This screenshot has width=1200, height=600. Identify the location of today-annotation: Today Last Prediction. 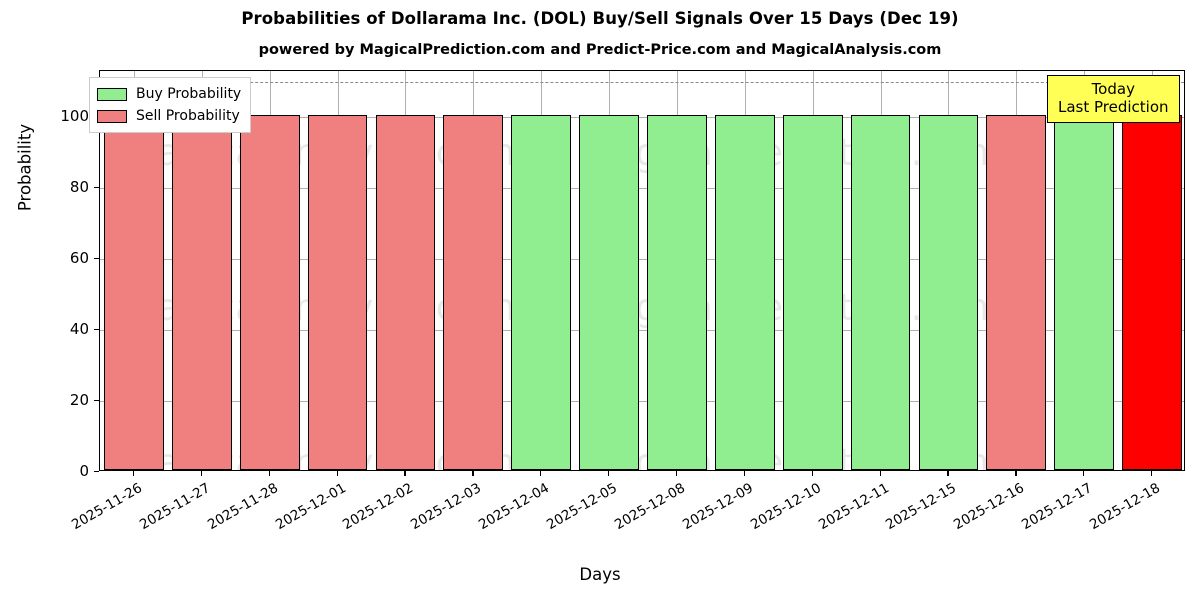
(1113, 99).